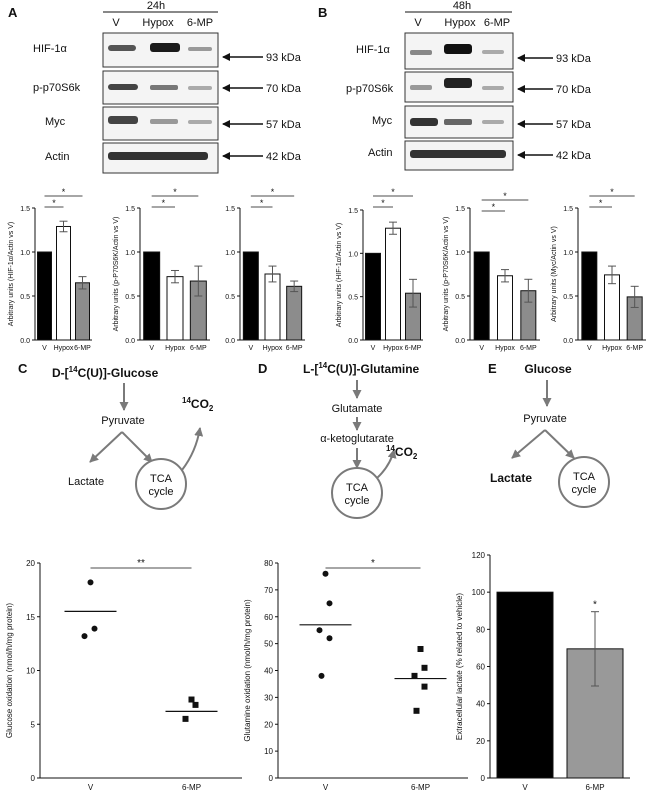 The image size is (650, 796). What do you see at coordinates (33, 724) in the screenshot?
I see `y-tick-label: 5` at bounding box center [33, 724].